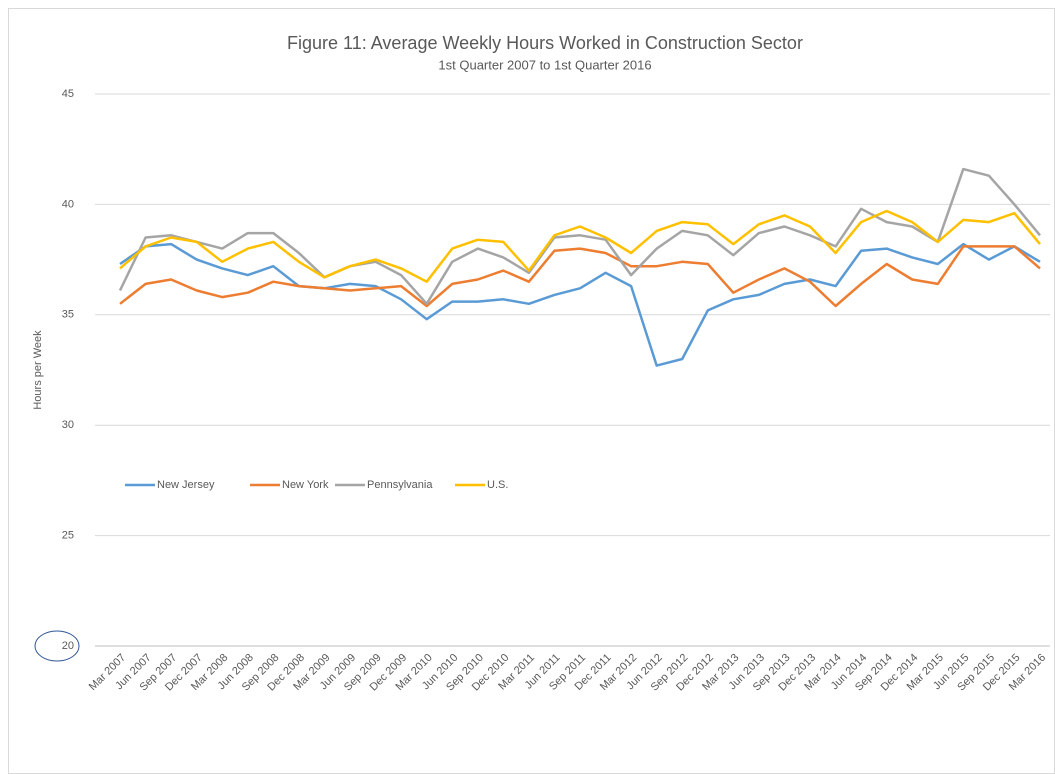  Describe the element at coordinates (186, 485) in the screenshot. I see `legend-label: New Jersey` at that location.